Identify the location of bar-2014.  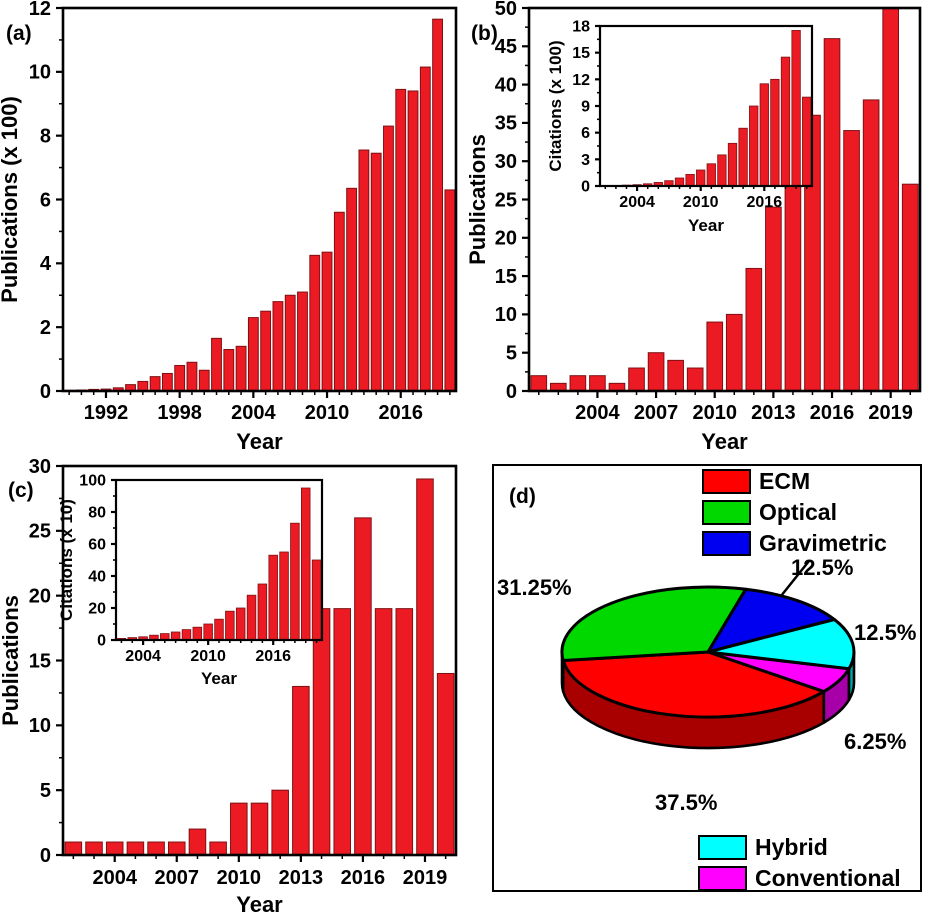
(743, 157).